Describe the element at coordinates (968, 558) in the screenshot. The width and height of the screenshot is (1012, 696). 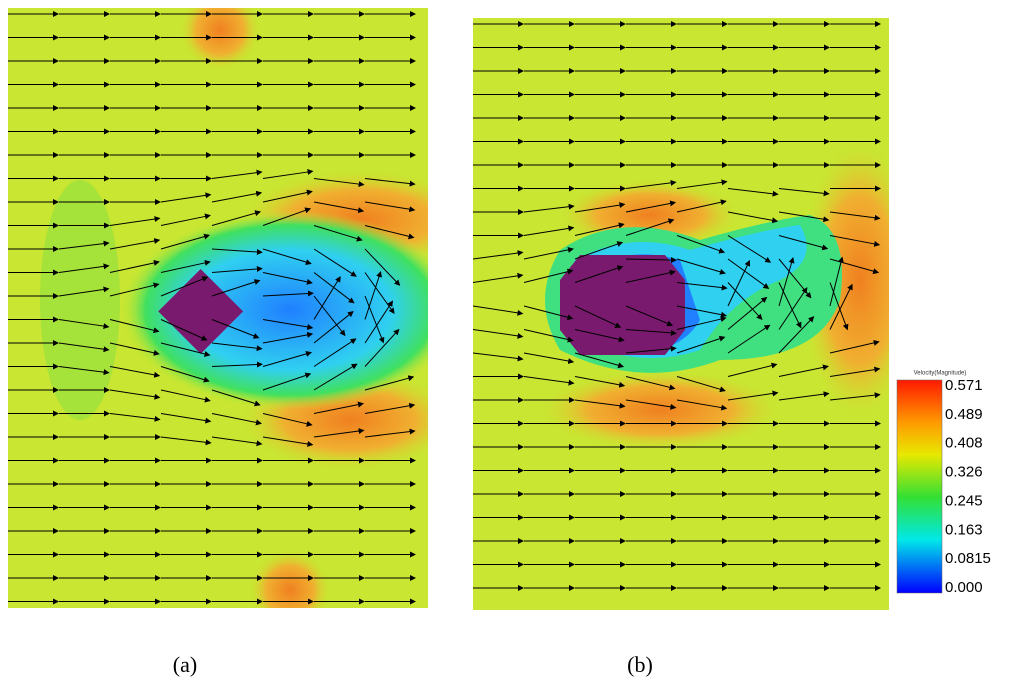
I see `colorbar-label: 0.0815` at that location.